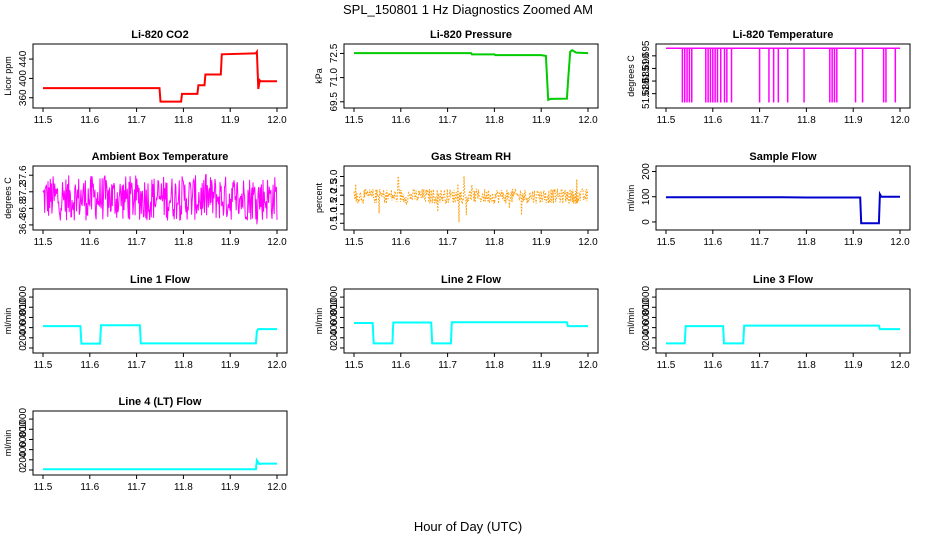  Describe the element at coordinates (646, 80) in the screenshot. I see `y-tick-label: 51.685` at that location.